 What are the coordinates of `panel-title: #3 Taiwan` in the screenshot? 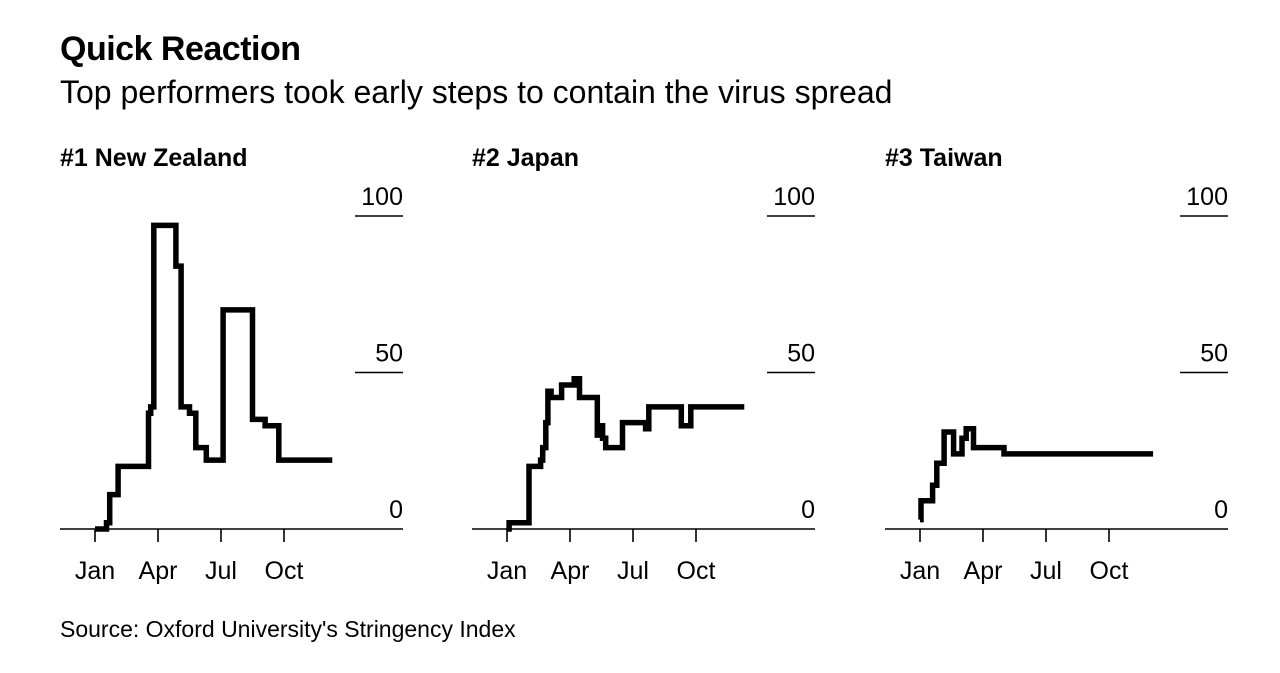 It's located at (944, 158).